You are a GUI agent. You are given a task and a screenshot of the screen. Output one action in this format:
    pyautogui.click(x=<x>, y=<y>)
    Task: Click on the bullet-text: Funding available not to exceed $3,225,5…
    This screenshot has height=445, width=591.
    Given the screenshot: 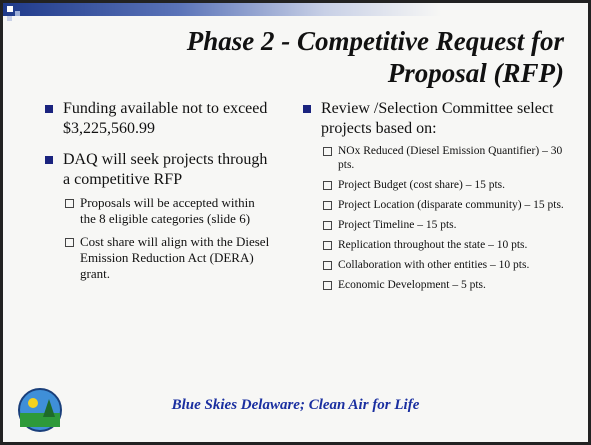 What is the action you would take?
    pyautogui.click(x=165, y=118)
    